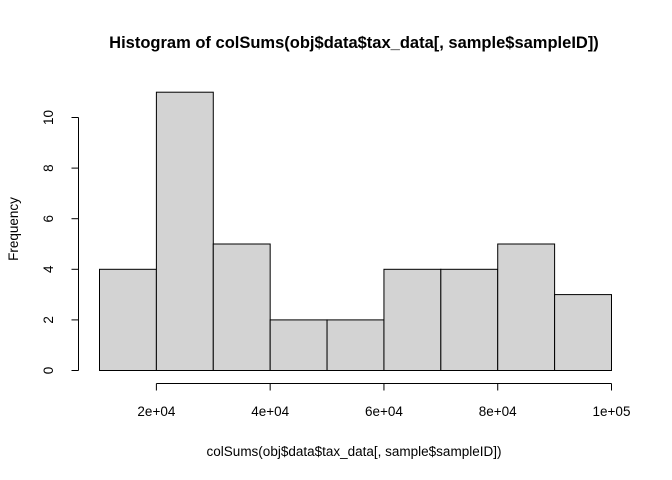 Image resolution: width=672 pixels, height=480 pixels. Describe the element at coordinates (498, 411) in the screenshot. I see `x-tick-label: 8e+04` at that location.